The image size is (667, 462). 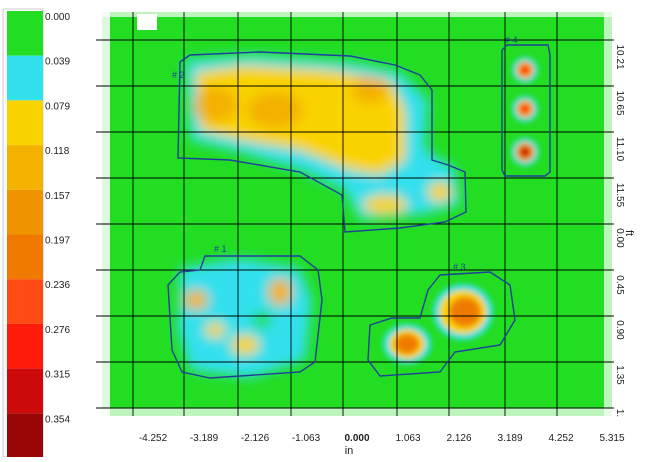 What do you see at coordinates (57, 241) in the screenshot?
I see `colorbar-label: 0.197` at bounding box center [57, 241].